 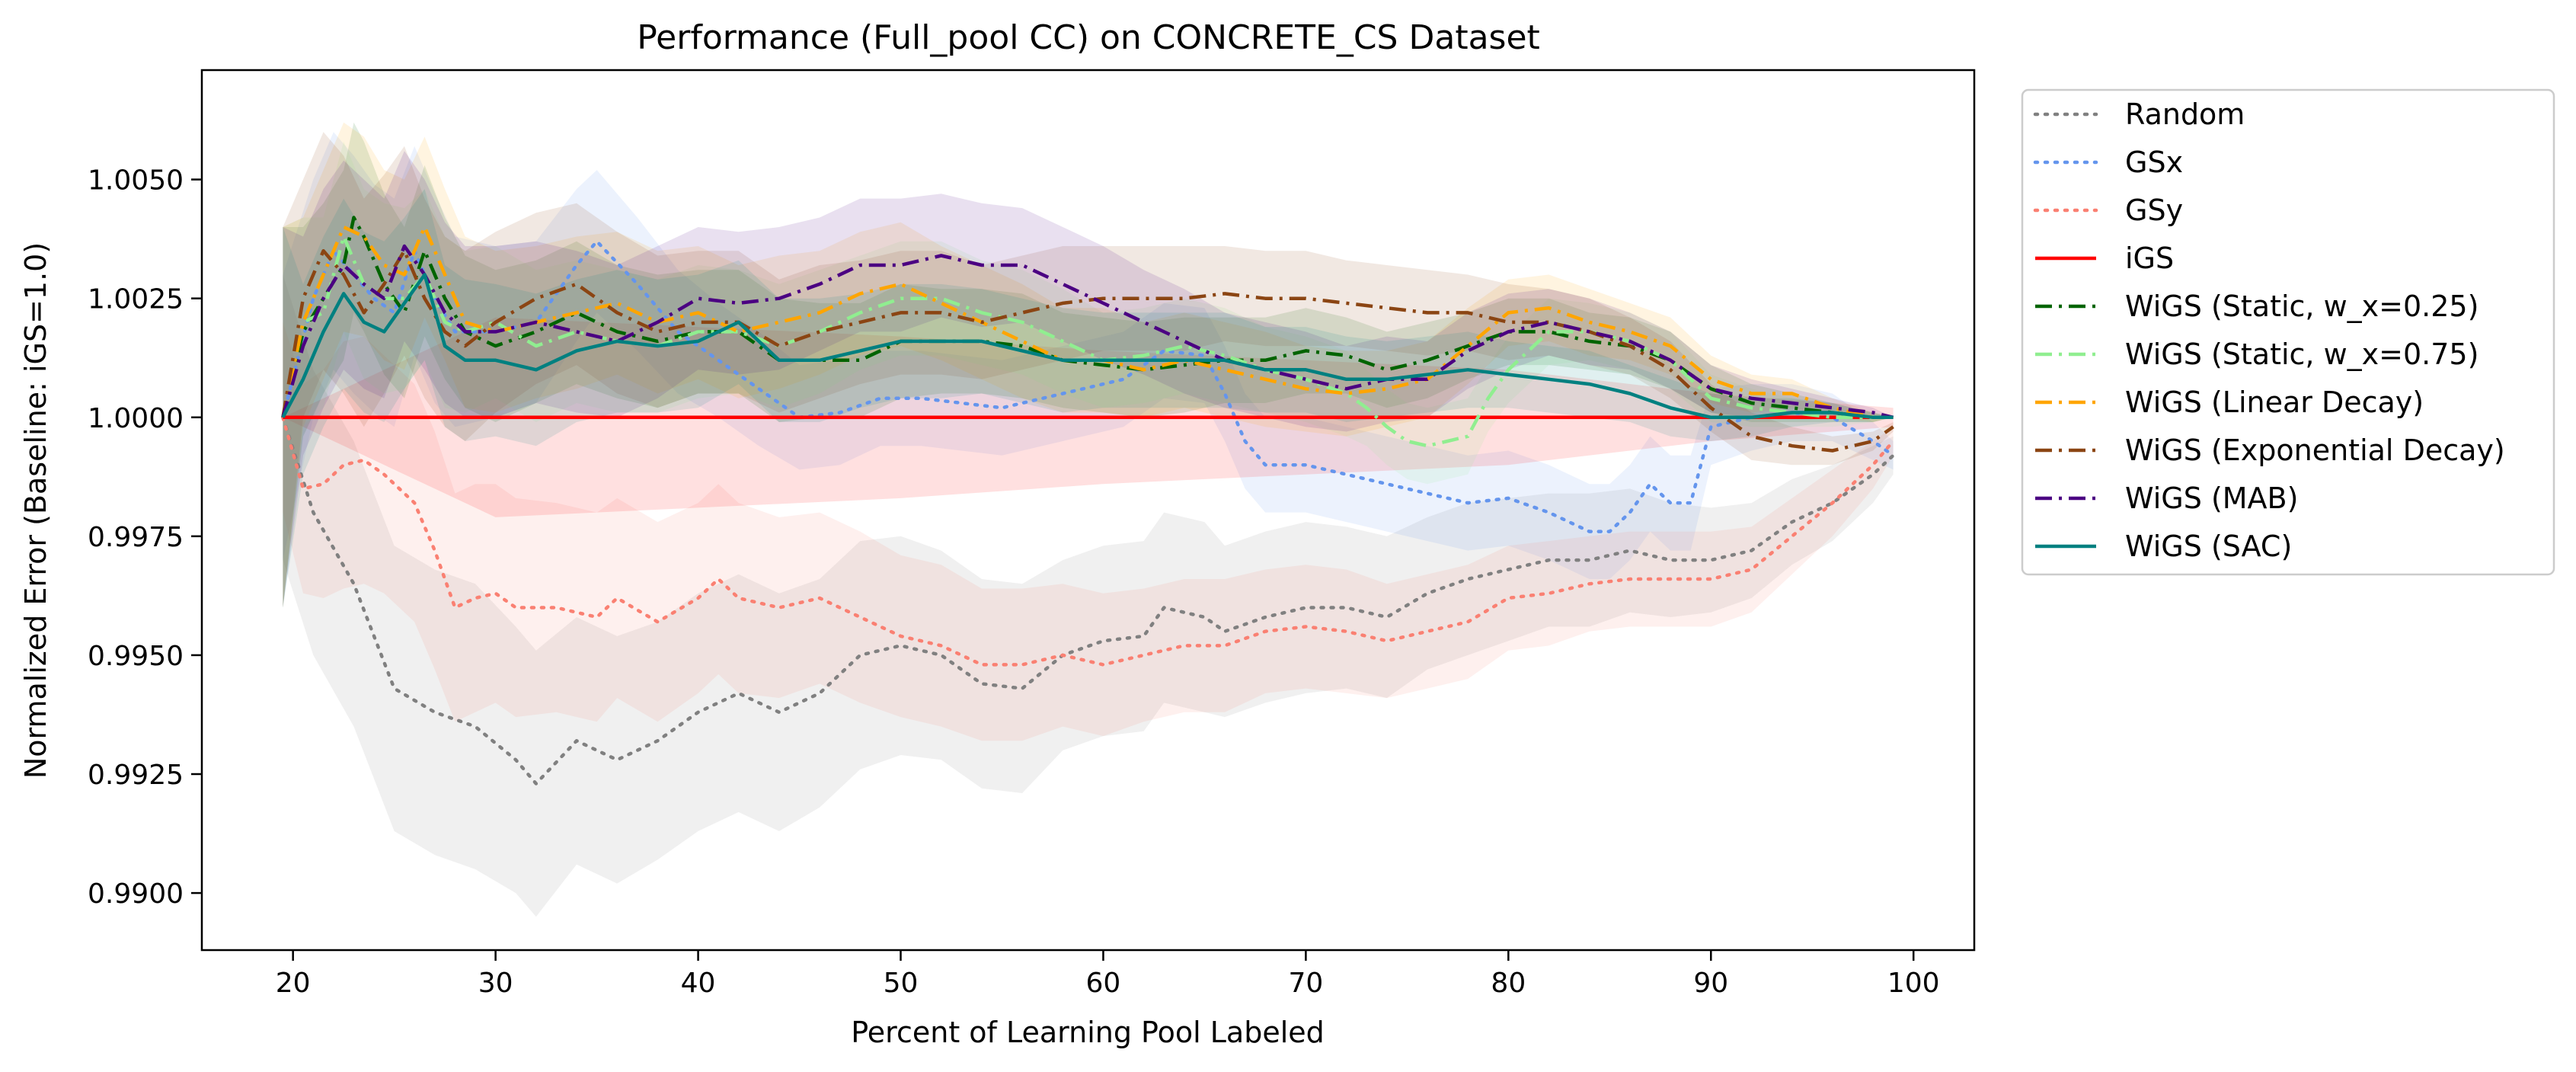 What do you see at coordinates (136, 775) in the screenshot?
I see `y-tick-label: 0.9925` at bounding box center [136, 775].